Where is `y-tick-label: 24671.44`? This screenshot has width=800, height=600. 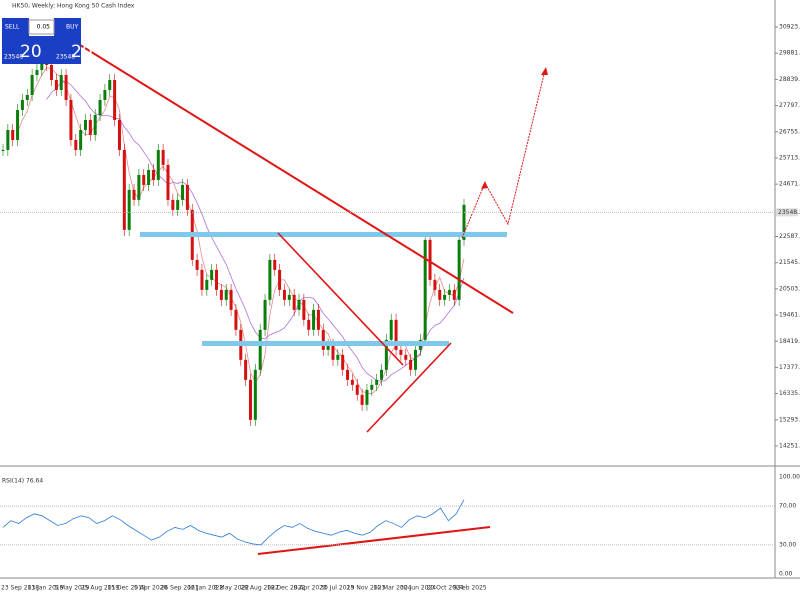 y-tick-label: 24671.44 is located at coordinates (789, 184).